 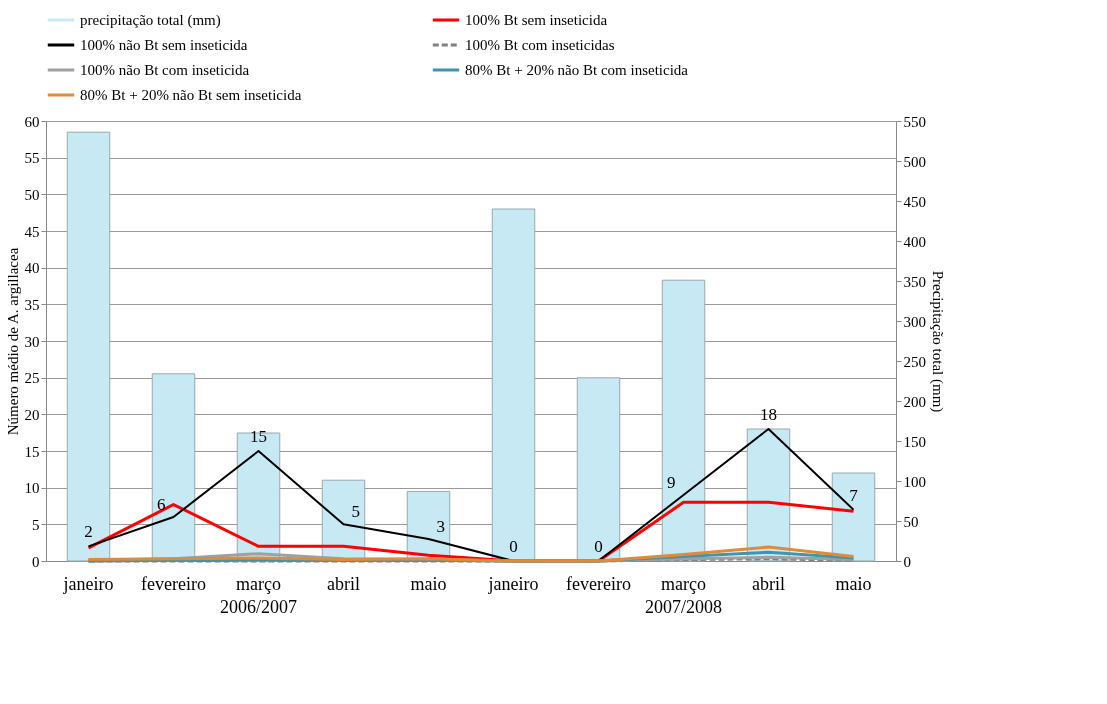 What do you see at coordinates (32, 231) in the screenshot?
I see `y-tick-label: 45` at bounding box center [32, 231].